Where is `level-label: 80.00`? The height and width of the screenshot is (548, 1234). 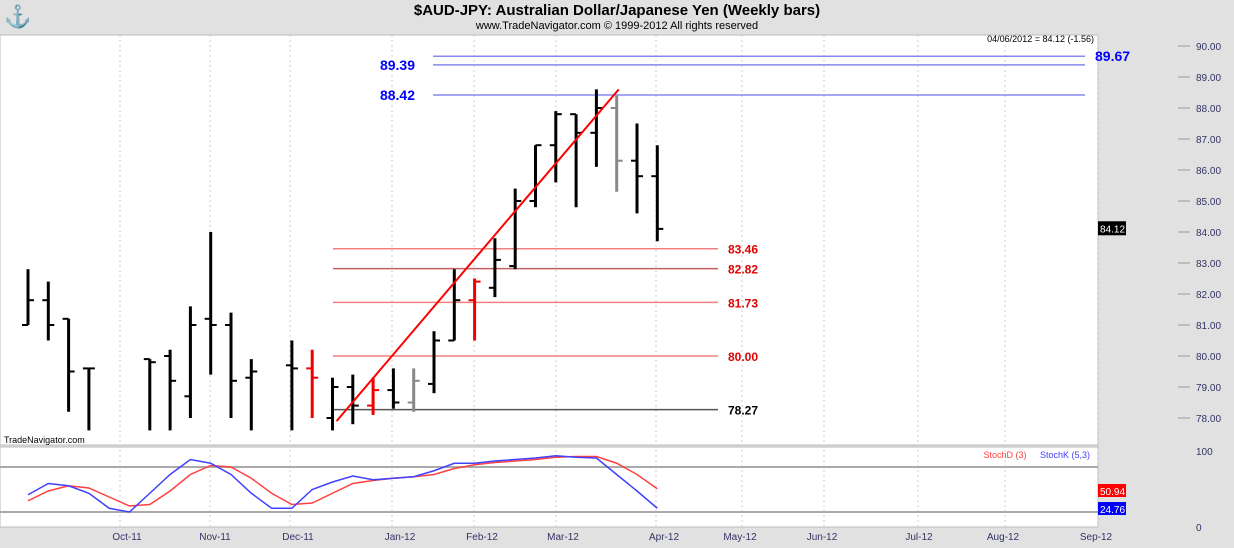 level-label: 80.00 is located at coordinates (743, 357).